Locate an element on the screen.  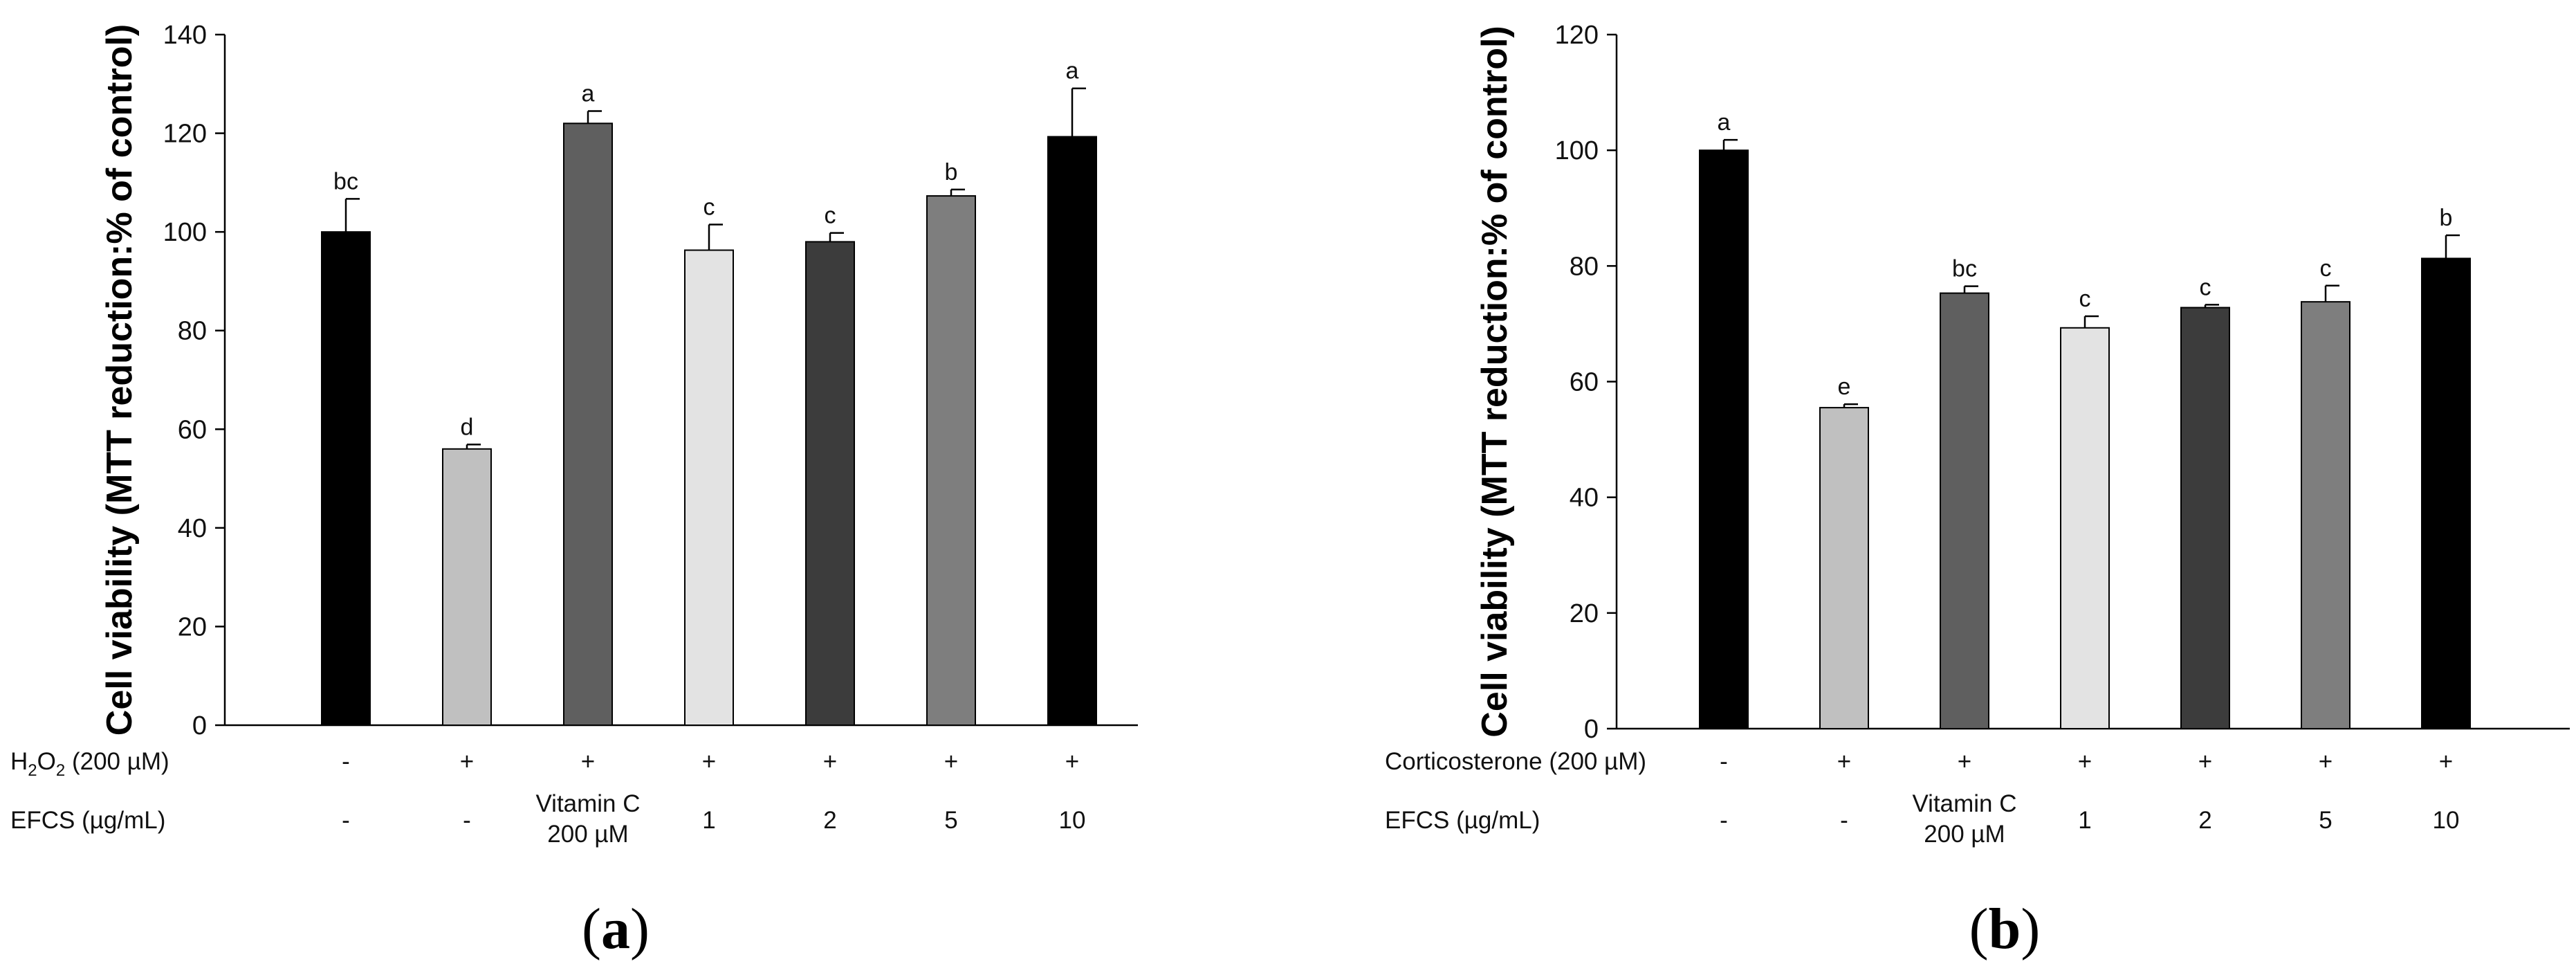
panel-label-letter: a is located at coordinates (615, 929).